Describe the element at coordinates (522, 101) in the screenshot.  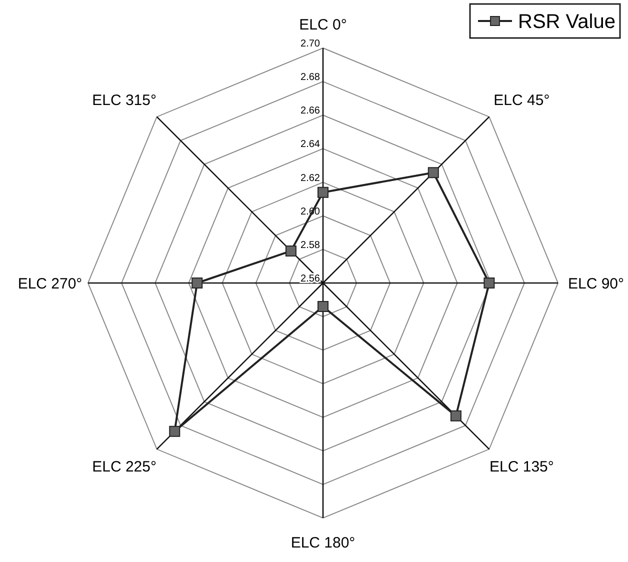
I see `spoke-label: ELC 45°` at that location.